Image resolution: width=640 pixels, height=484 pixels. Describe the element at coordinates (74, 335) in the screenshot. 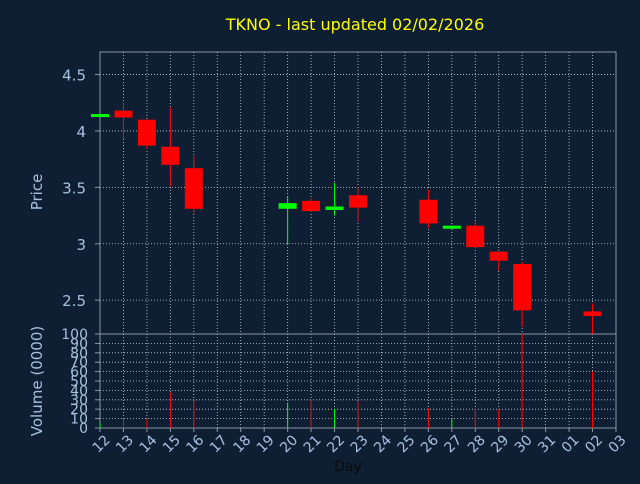

I see `volume-tick-label: 100` at that location.